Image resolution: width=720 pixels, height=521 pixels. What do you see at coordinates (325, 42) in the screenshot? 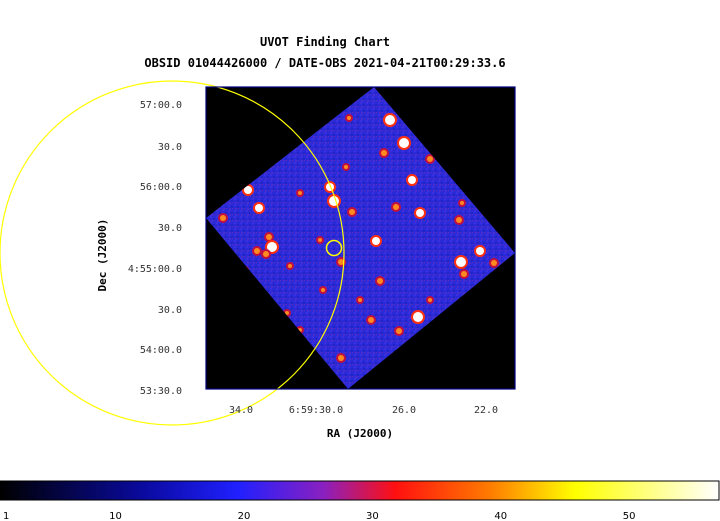
I see `chart-title: UVOT Finding Chart` at bounding box center [325, 42].